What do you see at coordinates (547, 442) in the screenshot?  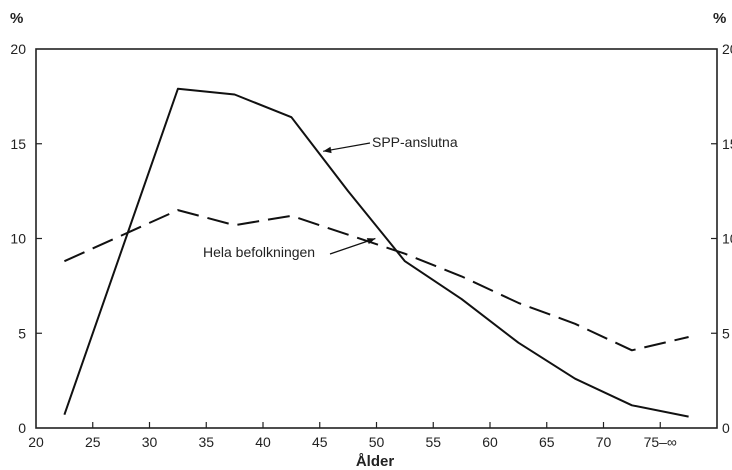 I see `x-tick-label: 65` at bounding box center [547, 442].